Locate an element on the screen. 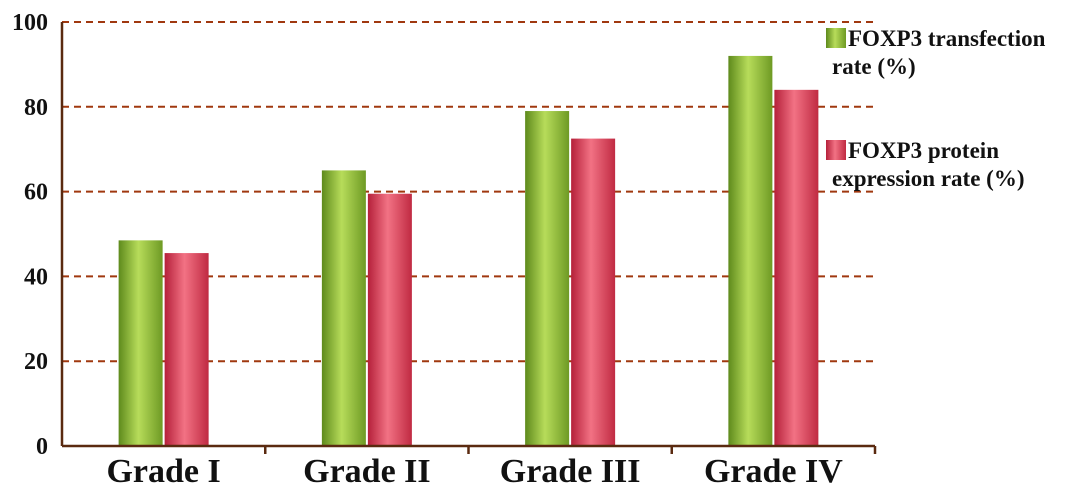 Image resolution: width=1087 pixels, height=496 pixels. y-tick-label: 20 is located at coordinates (36, 362).